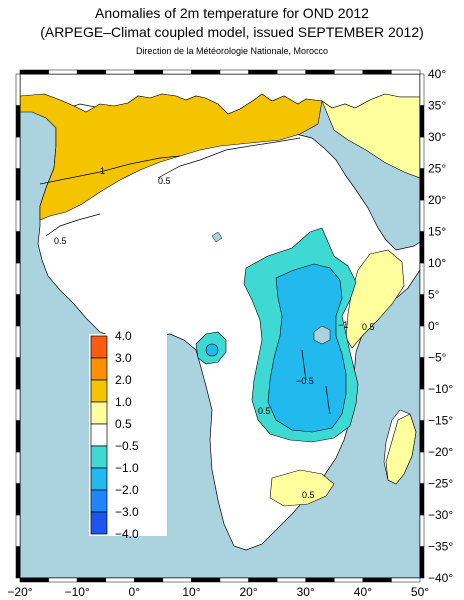 This screenshot has width=464, height=600. Describe the element at coordinates (437, 74) in the screenshot. I see `latitude-tick-label: 40°` at that location.